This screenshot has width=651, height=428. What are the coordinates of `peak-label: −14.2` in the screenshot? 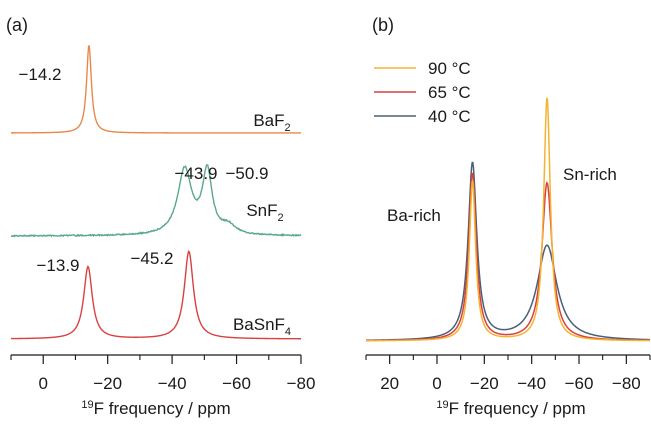 It's located at (39, 74).